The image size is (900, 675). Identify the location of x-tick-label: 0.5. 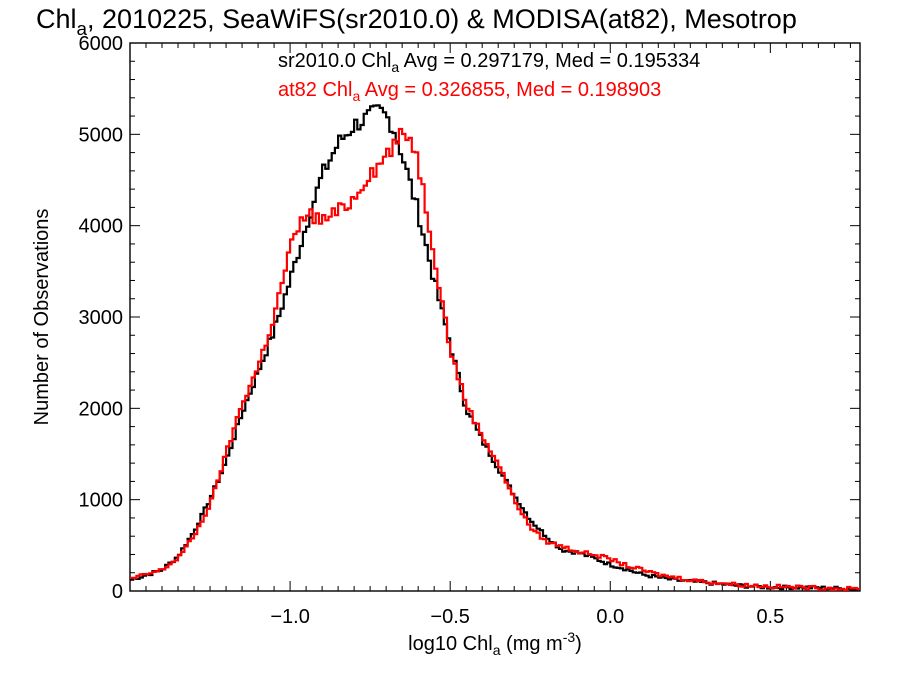
(770, 617).